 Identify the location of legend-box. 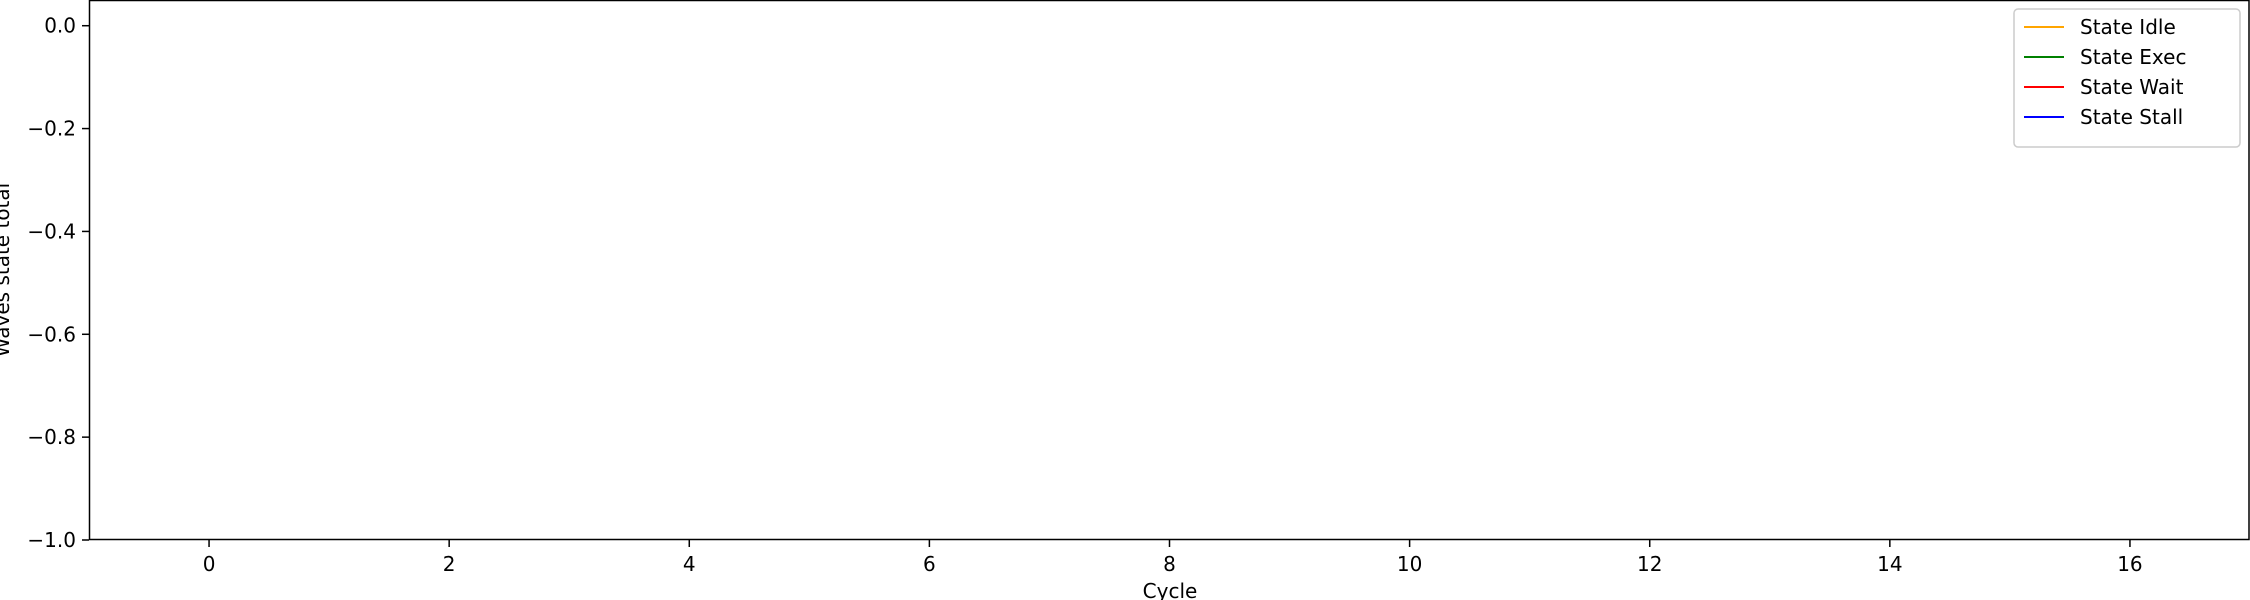
(2127, 78).